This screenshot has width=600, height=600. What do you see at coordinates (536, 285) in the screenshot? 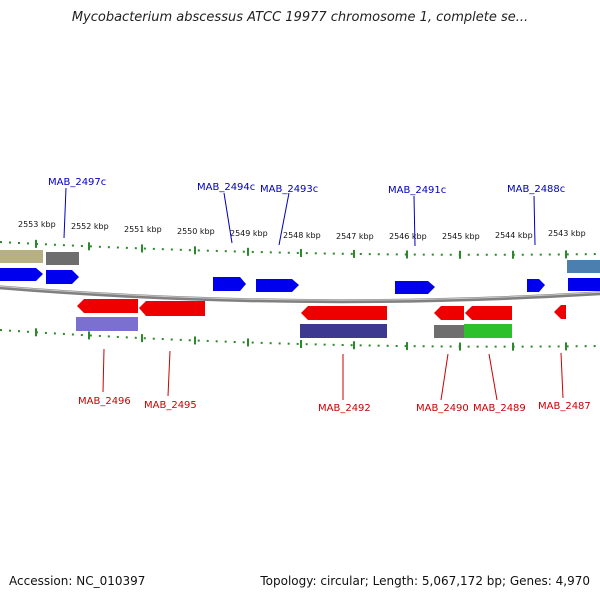
I see `cds-mab-2488c` at bounding box center [536, 285].